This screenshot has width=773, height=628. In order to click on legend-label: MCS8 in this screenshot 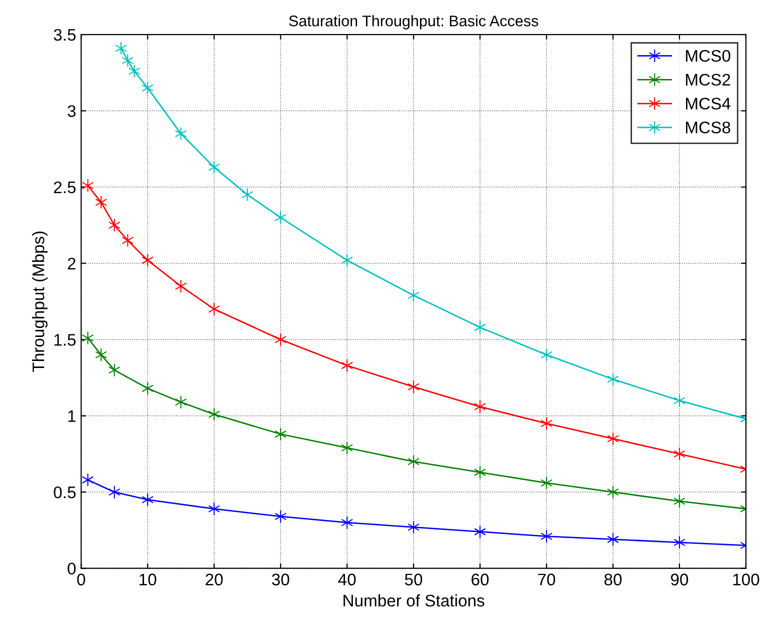, I will do `click(708, 128)`.